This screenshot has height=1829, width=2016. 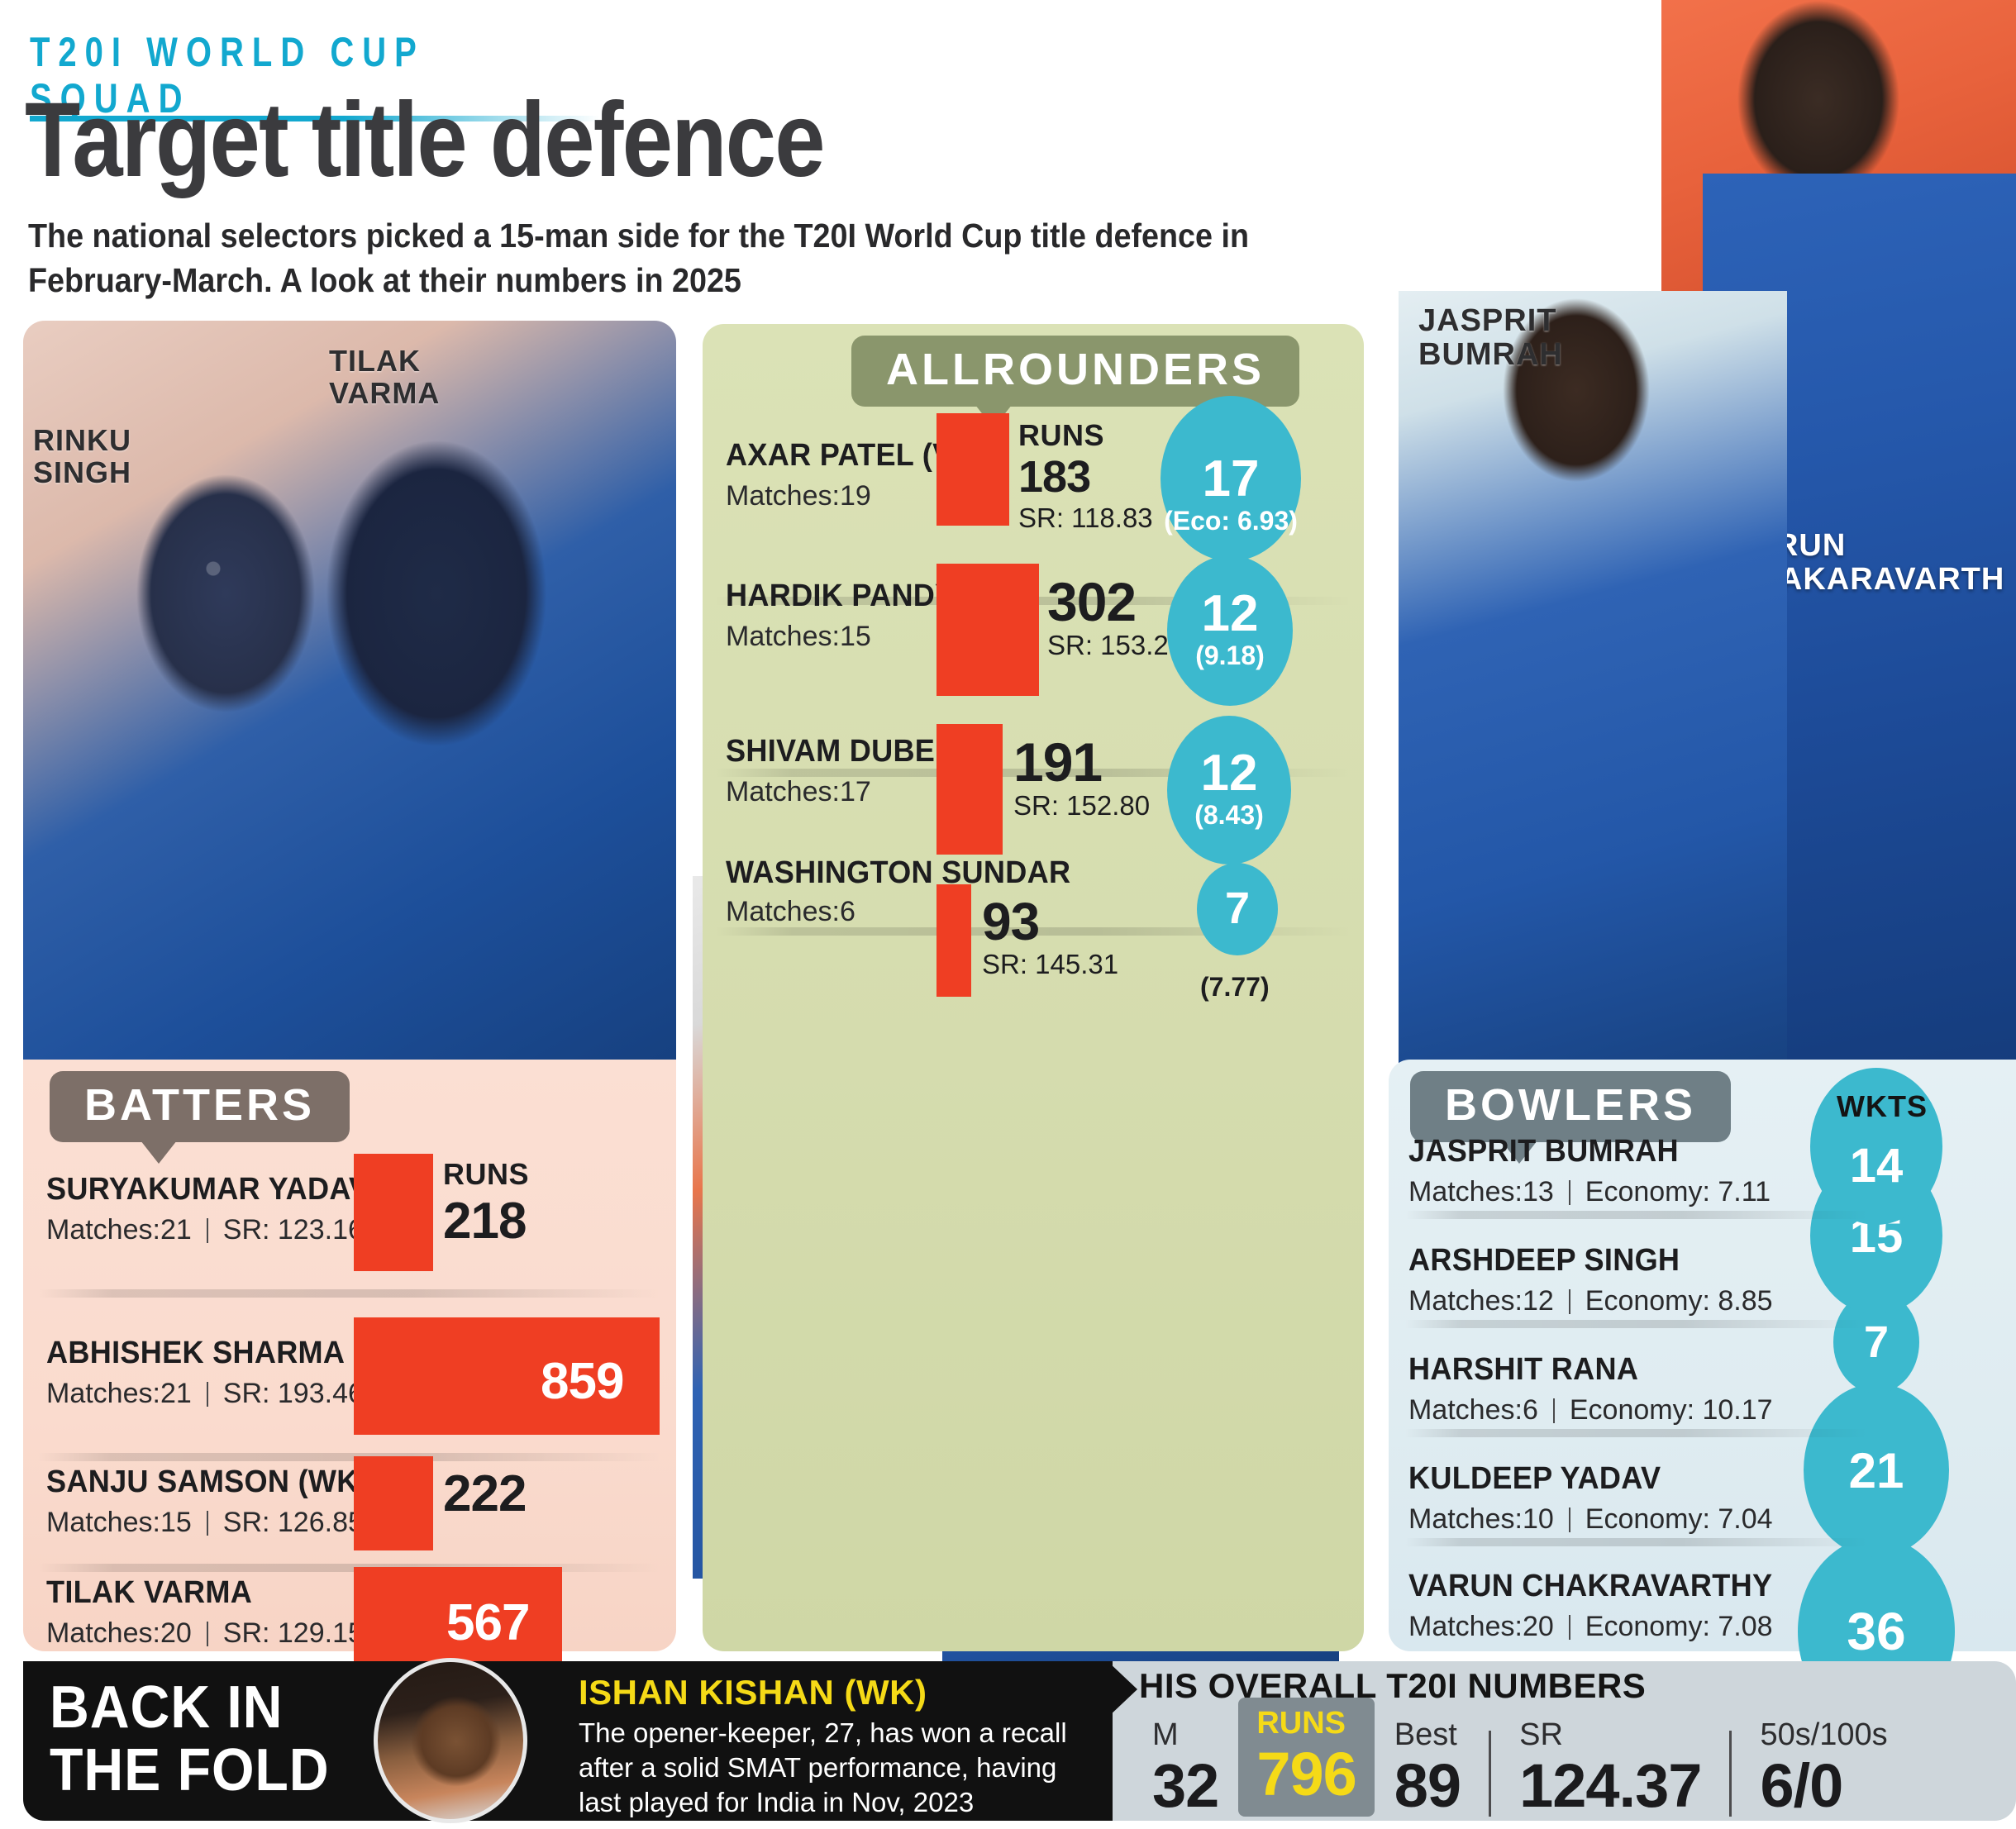 What do you see at coordinates (799, 791) in the screenshot?
I see `player-matches: Matches:17` at bounding box center [799, 791].